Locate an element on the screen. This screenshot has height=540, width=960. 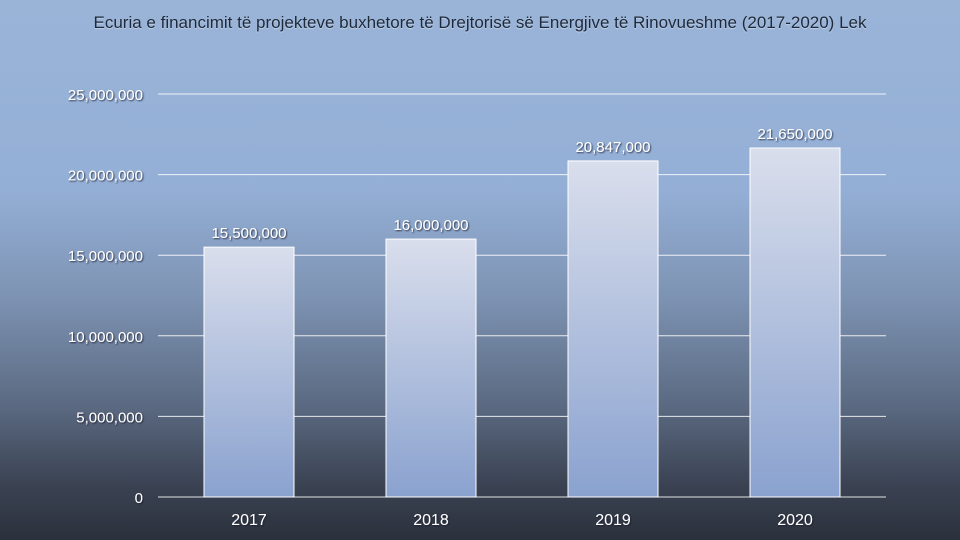
x-tick-label: 2020 is located at coordinates (795, 520).